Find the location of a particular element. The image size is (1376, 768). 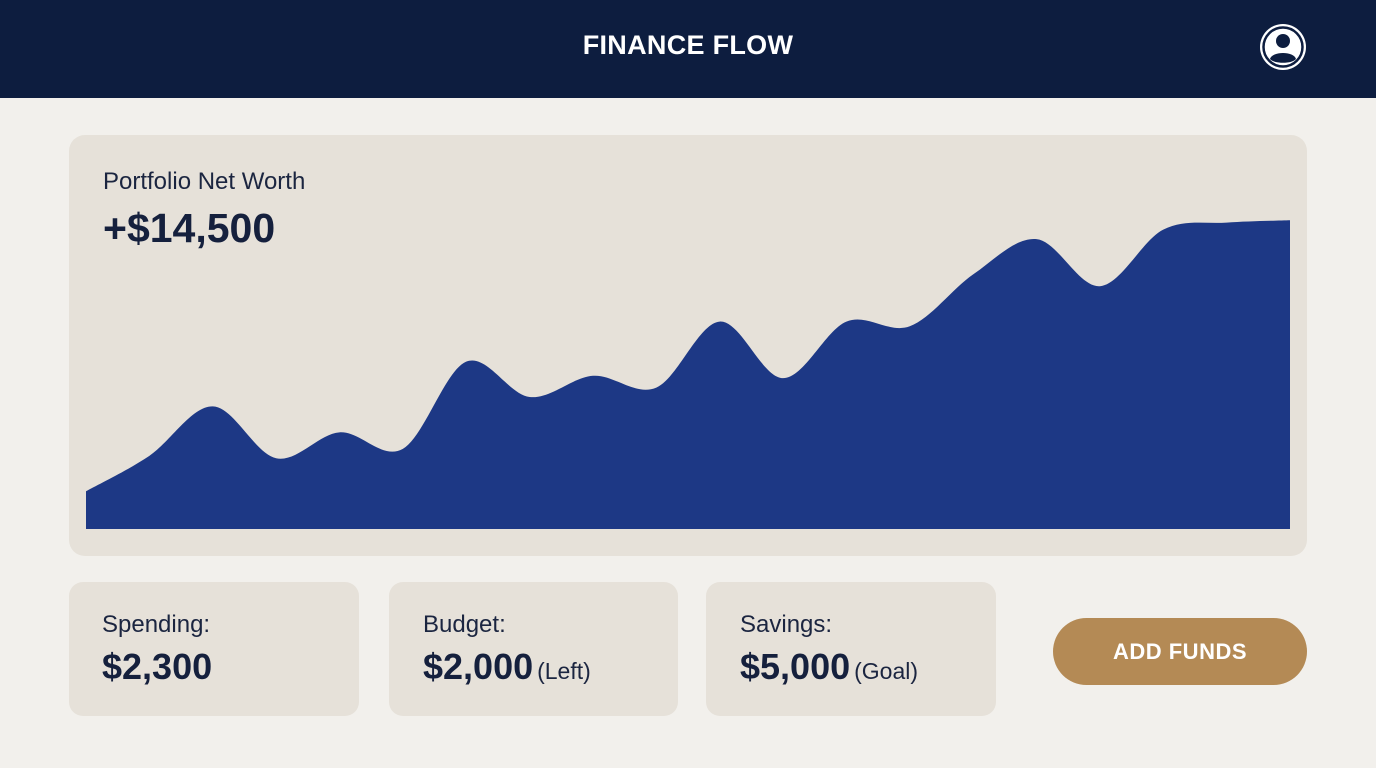

savings-card: Savings: $5,000 (Goal) is located at coordinates (851, 649).